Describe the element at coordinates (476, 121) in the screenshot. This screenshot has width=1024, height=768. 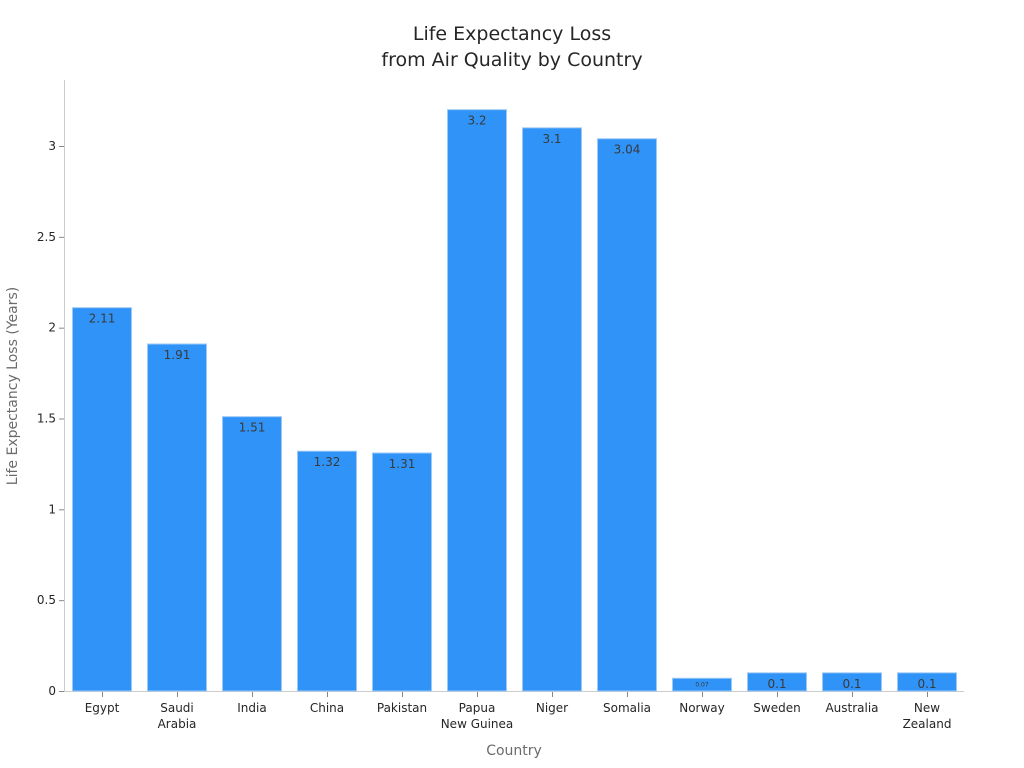
I see `data-label: 3.2` at that location.